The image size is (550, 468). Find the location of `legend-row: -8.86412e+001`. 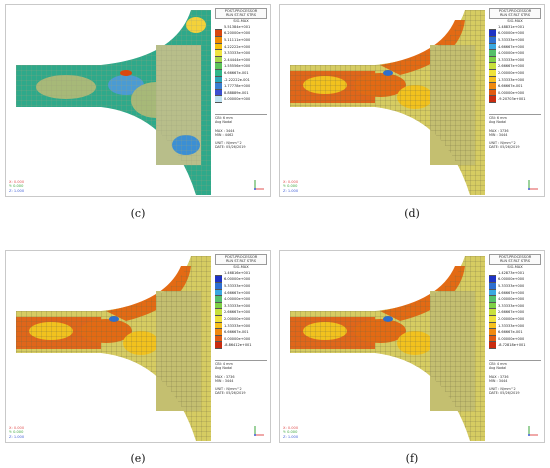

legend-row: -8.86412e+001 is located at coordinates (241, 345).